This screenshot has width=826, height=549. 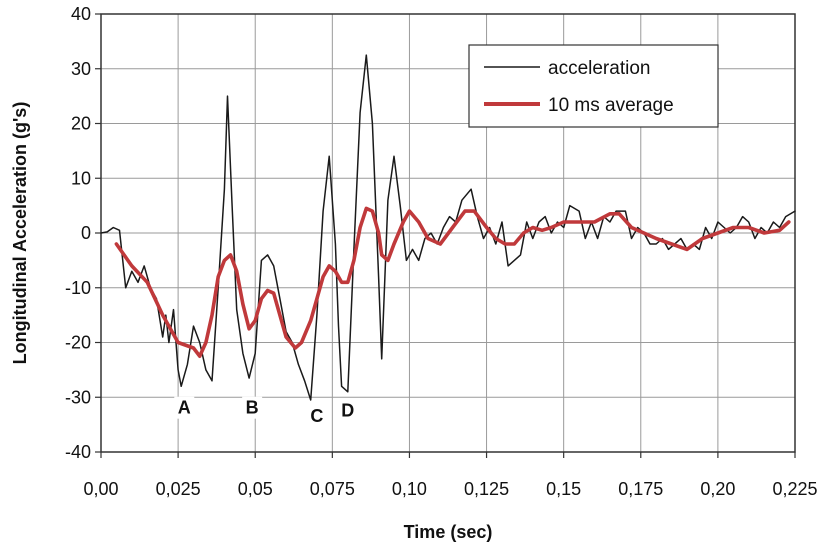 I want to click on annotation-label-c: C, so click(x=316, y=416).